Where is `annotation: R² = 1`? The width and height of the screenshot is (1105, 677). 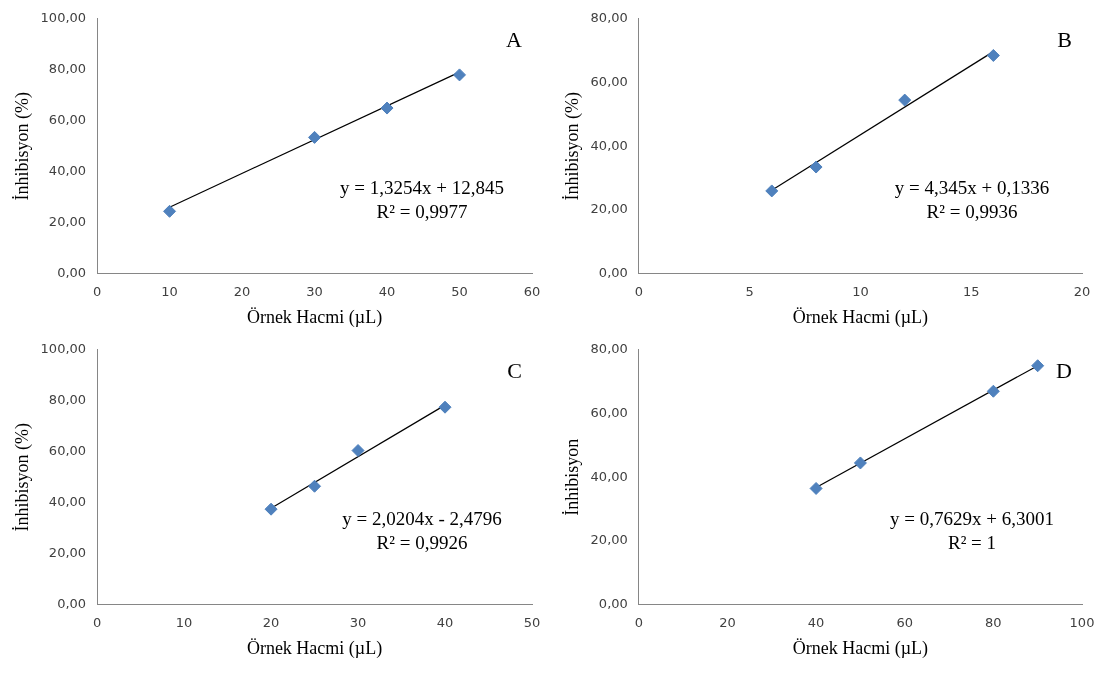
annotation: R² = 1 is located at coordinates (972, 542).